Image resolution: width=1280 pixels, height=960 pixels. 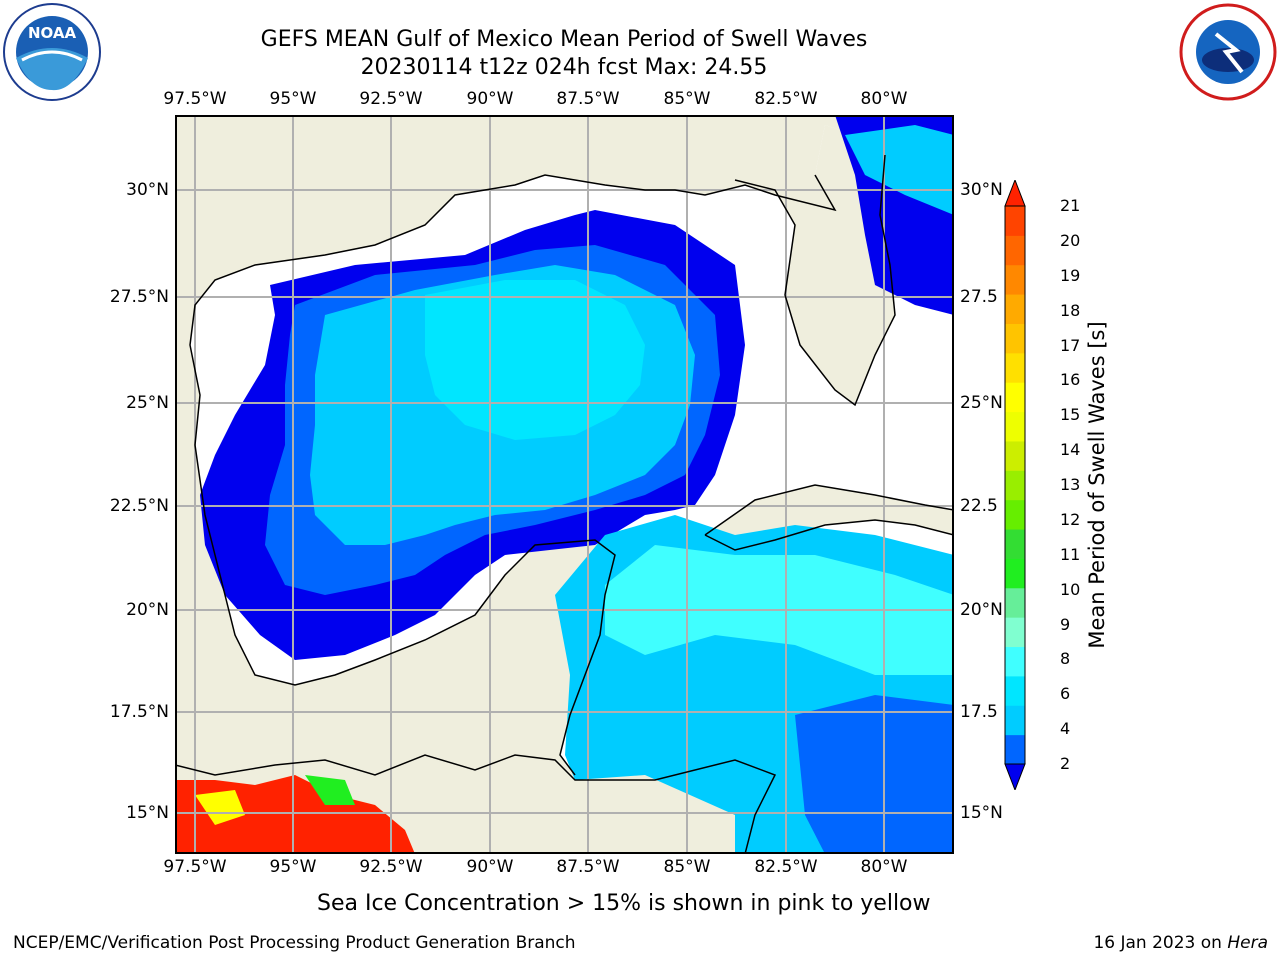 What do you see at coordinates (1065, 763) in the screenshot?
I see `colorbar-tick-label: 2` at bounding box center [1065, 763].